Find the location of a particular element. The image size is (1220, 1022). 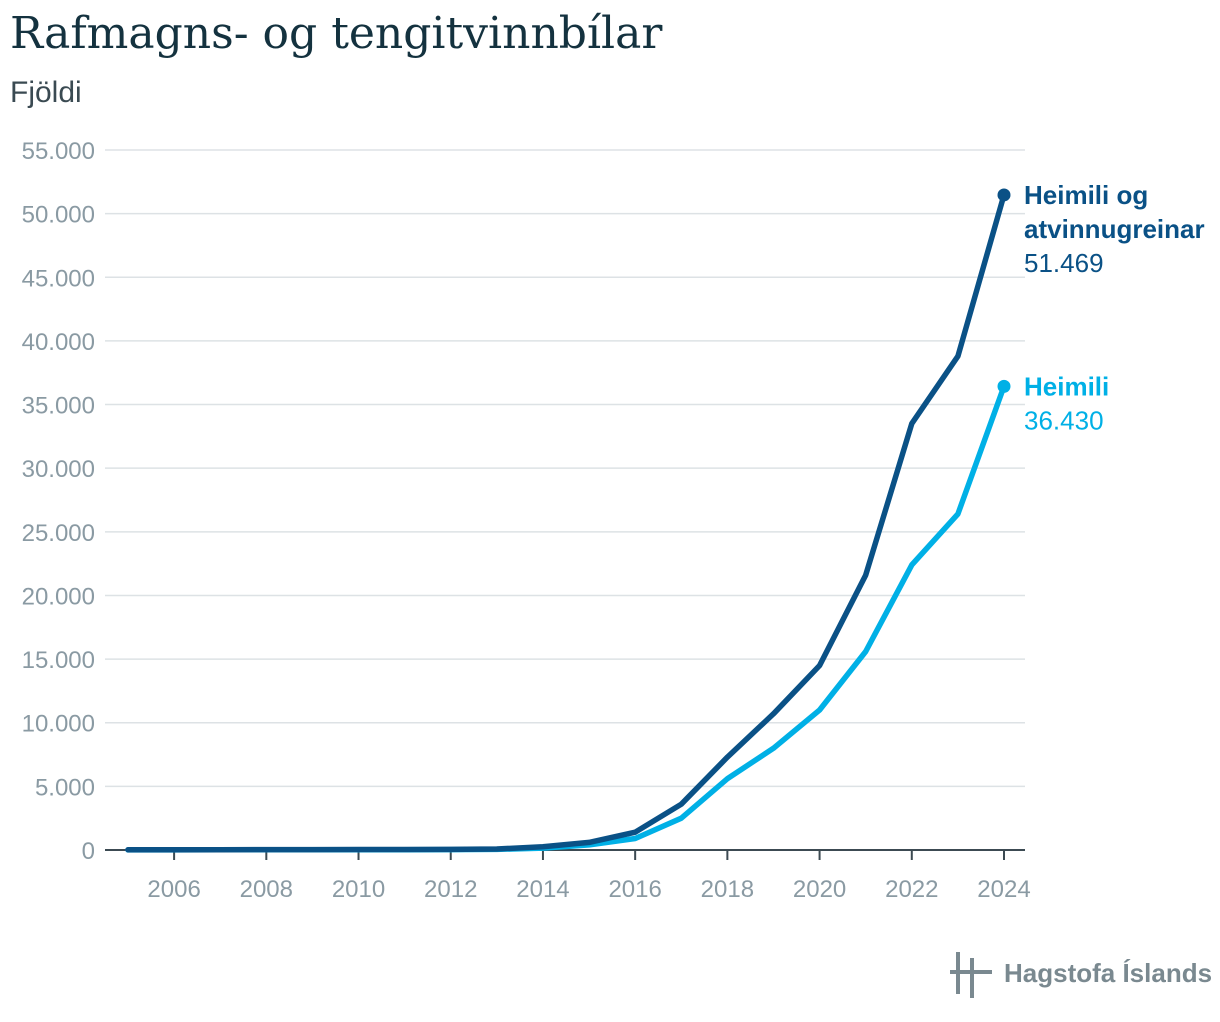

y-tick-label: 15.000 is located at coordinates (58, 660).